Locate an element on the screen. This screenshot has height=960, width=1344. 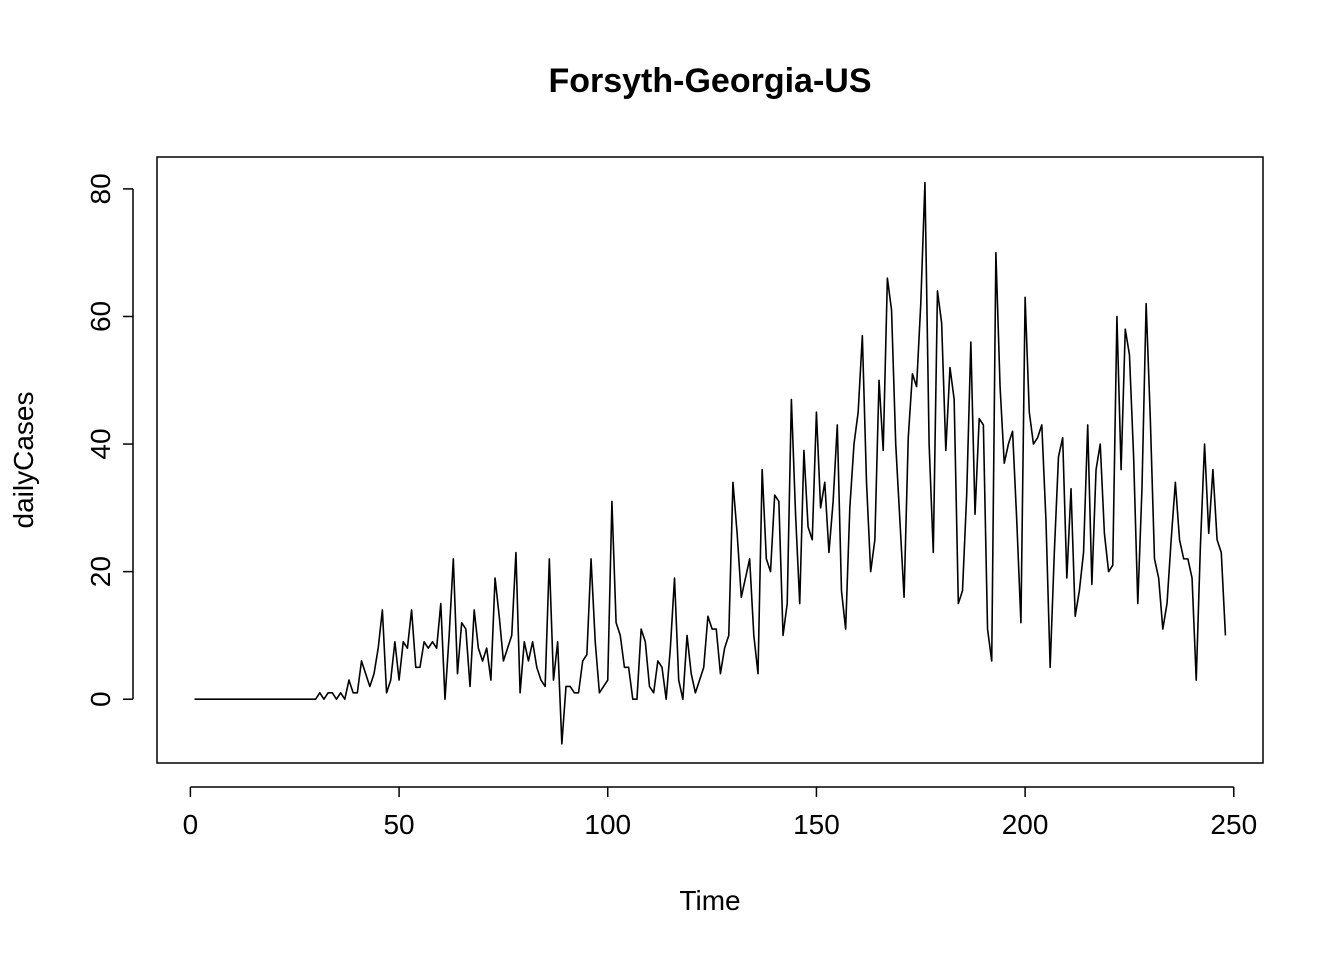
x-axis: 0 50 100 150 200 250 is located at coordinates (720, 813).